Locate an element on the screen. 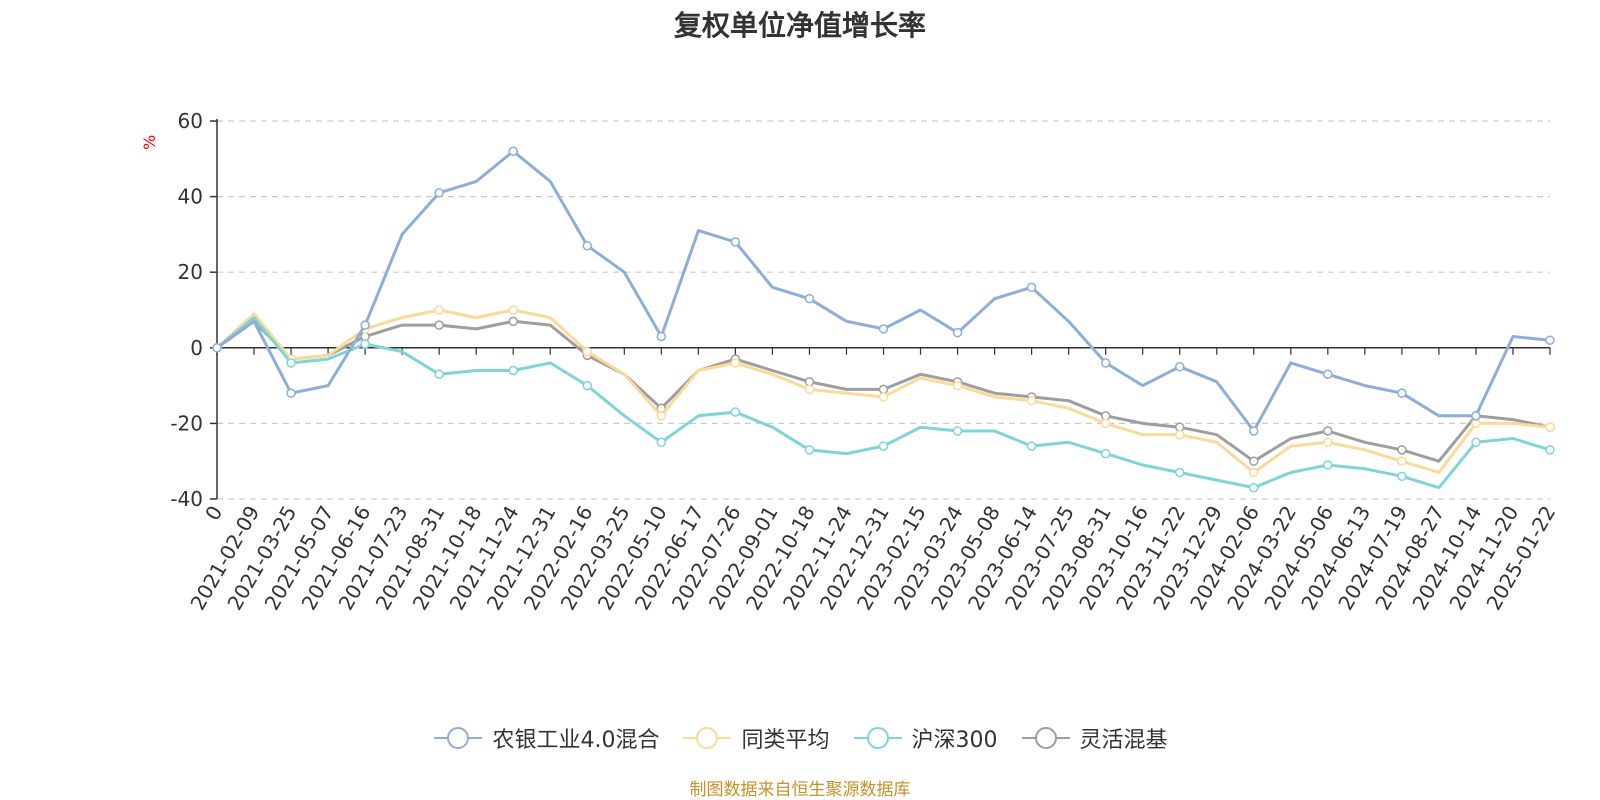 The width and height of the screenshot is (1600, 800). legend-item: 同类平均 is located at coordinates (755, 738).